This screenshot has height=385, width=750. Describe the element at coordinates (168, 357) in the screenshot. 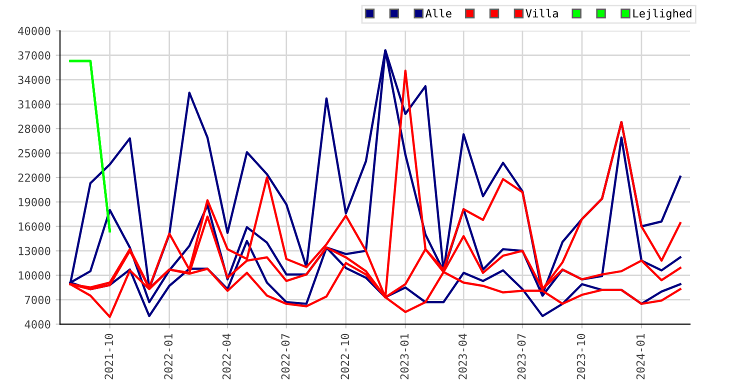

I see `x-tick-label: 2022-01` at that location.